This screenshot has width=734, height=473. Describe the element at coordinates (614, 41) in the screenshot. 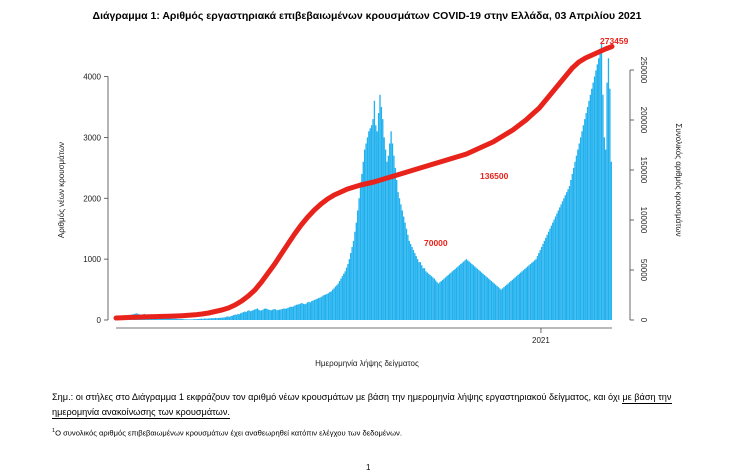

I see `peak-label: 273459` at that location.